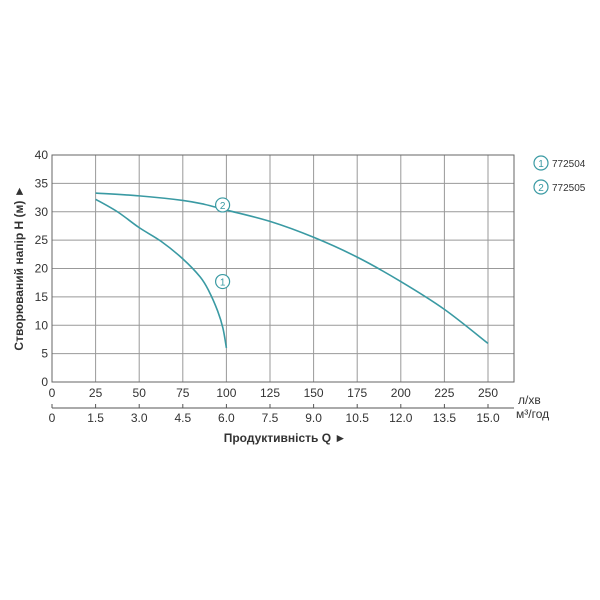 The width and height of the screenshot is (600, 600). I want to click on legend-marker-label: 1, so click(541, 164).